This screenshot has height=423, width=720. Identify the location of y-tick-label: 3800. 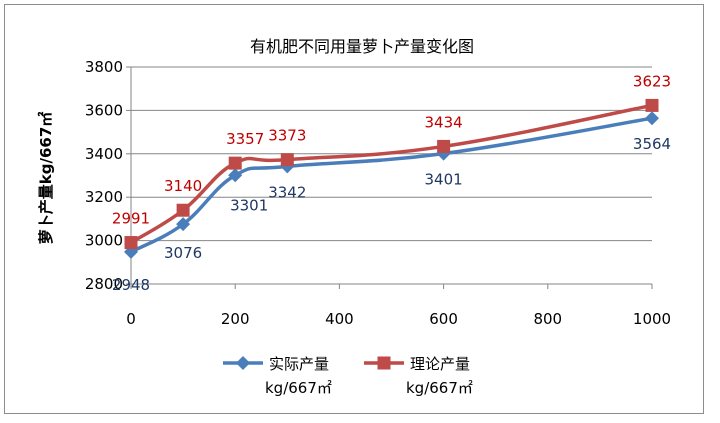
(104, 67).